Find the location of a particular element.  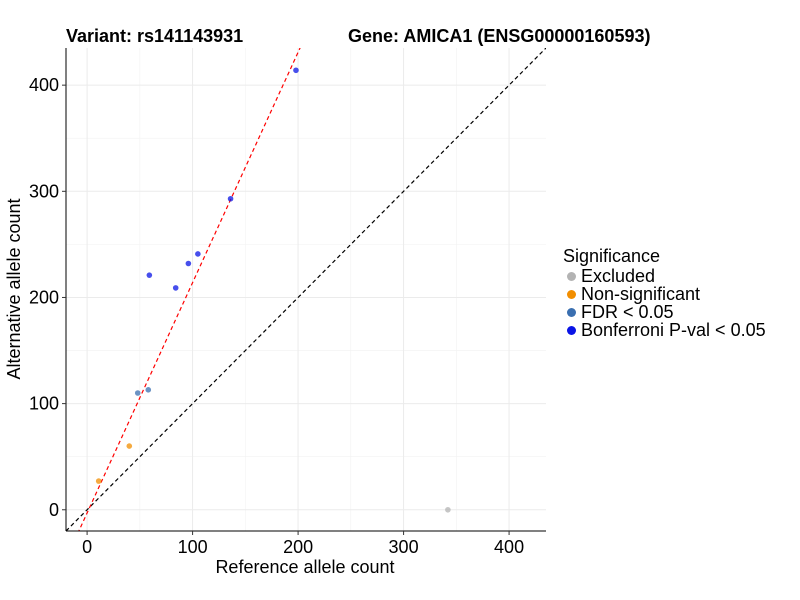

y-tick-label: 200 is located at coordinates (44, 297).